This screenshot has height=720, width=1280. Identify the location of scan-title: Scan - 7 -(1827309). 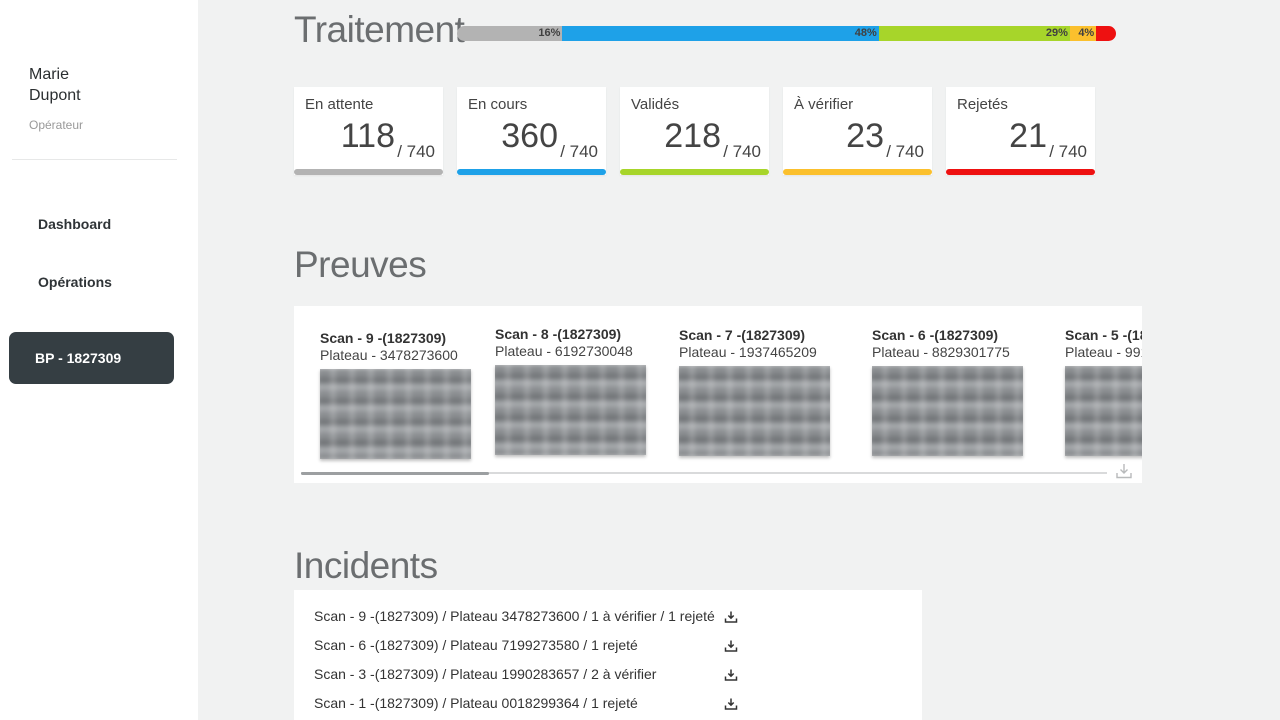
(742, 335).